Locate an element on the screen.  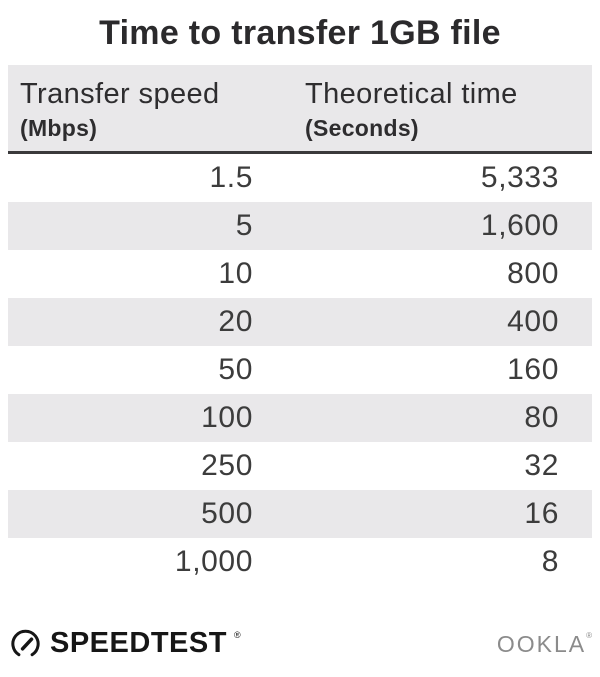
time-value: 400 is located at coordinates (533, 321).